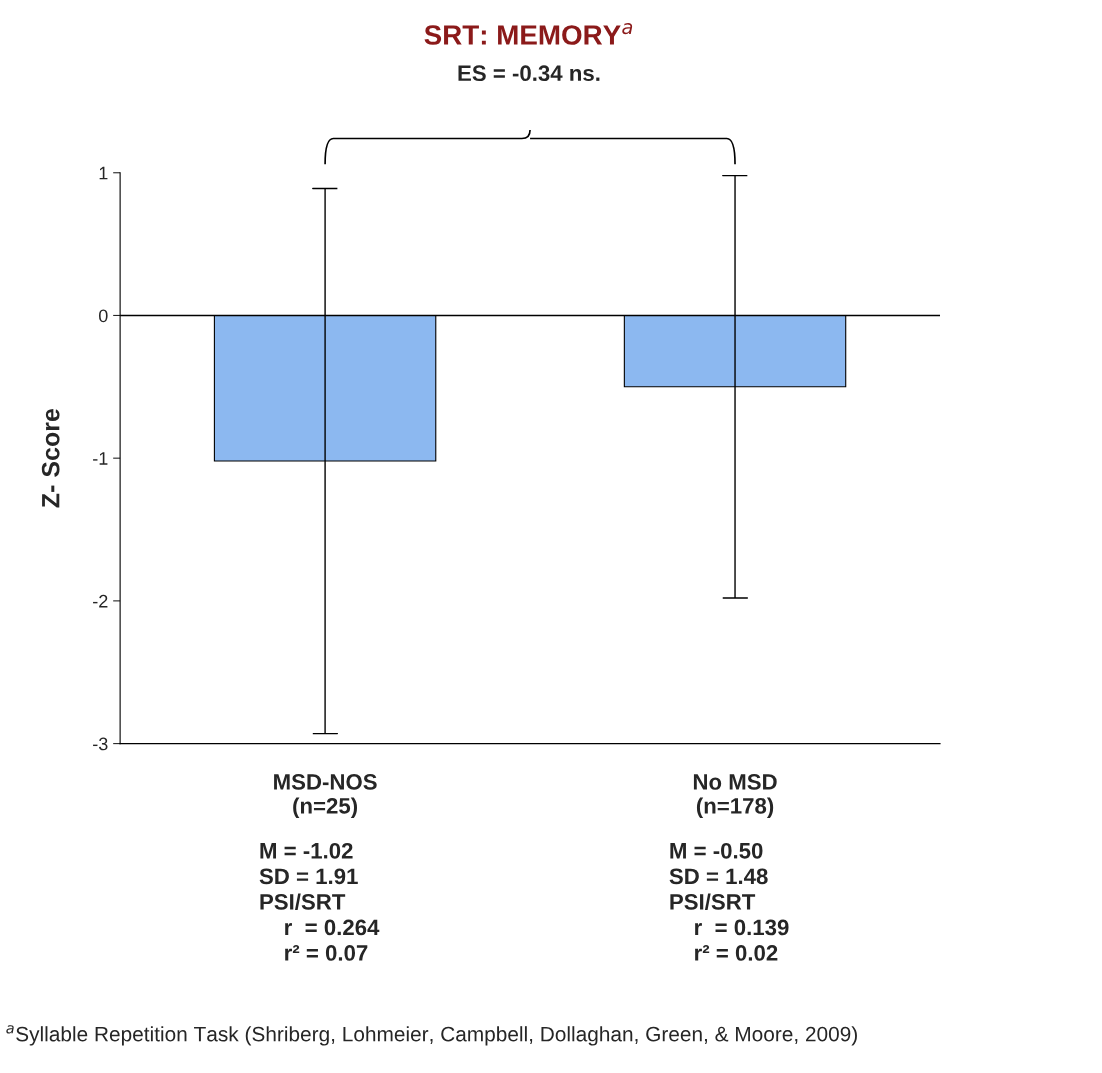 This screenshot has height=1073, width=1102. I want to click on y-tick-label: -3, so click(100, 744).